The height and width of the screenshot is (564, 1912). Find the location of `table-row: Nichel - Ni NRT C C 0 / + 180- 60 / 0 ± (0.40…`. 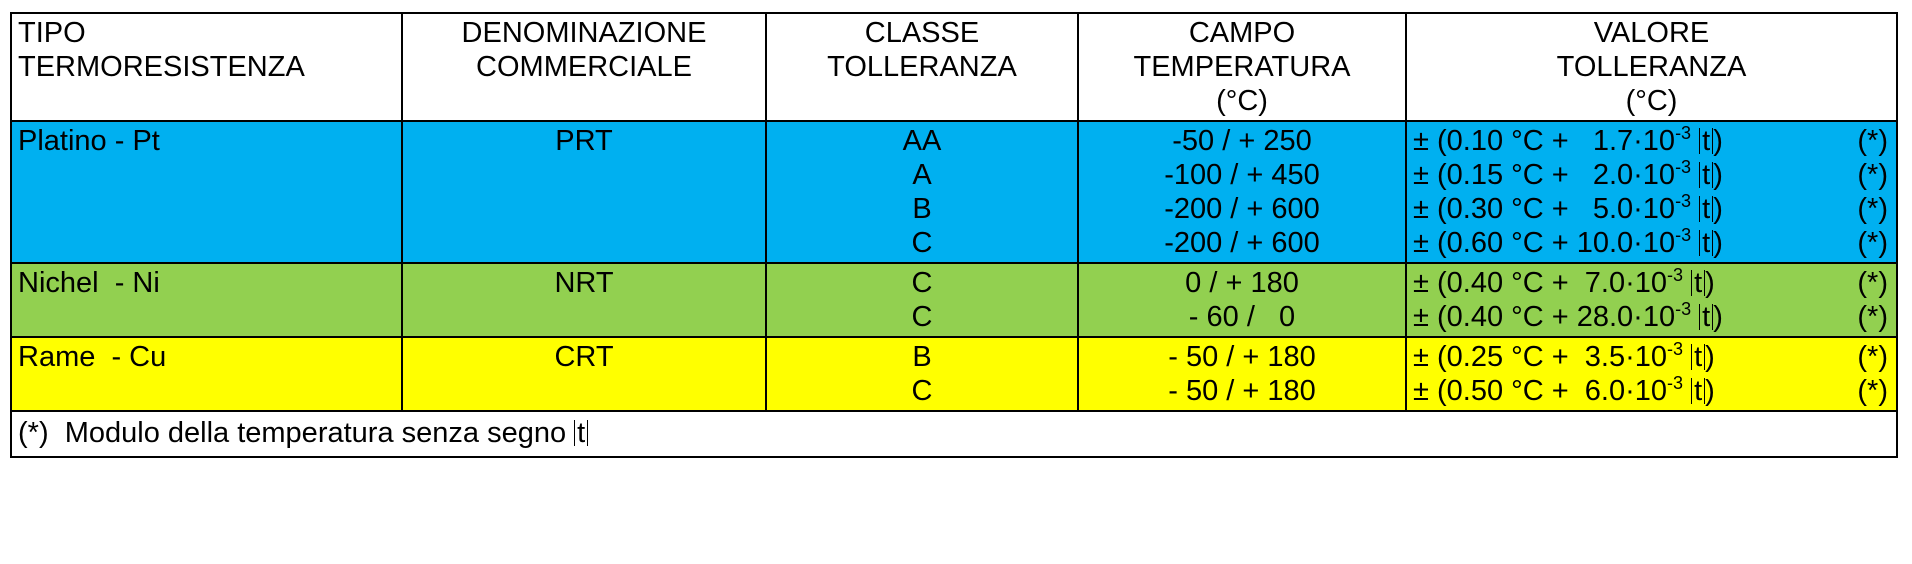

table-row: Nichel - Ni NRT C C 0 / + 180- 60 / 0 ± (0.40… is located at coordinates (954, 300).